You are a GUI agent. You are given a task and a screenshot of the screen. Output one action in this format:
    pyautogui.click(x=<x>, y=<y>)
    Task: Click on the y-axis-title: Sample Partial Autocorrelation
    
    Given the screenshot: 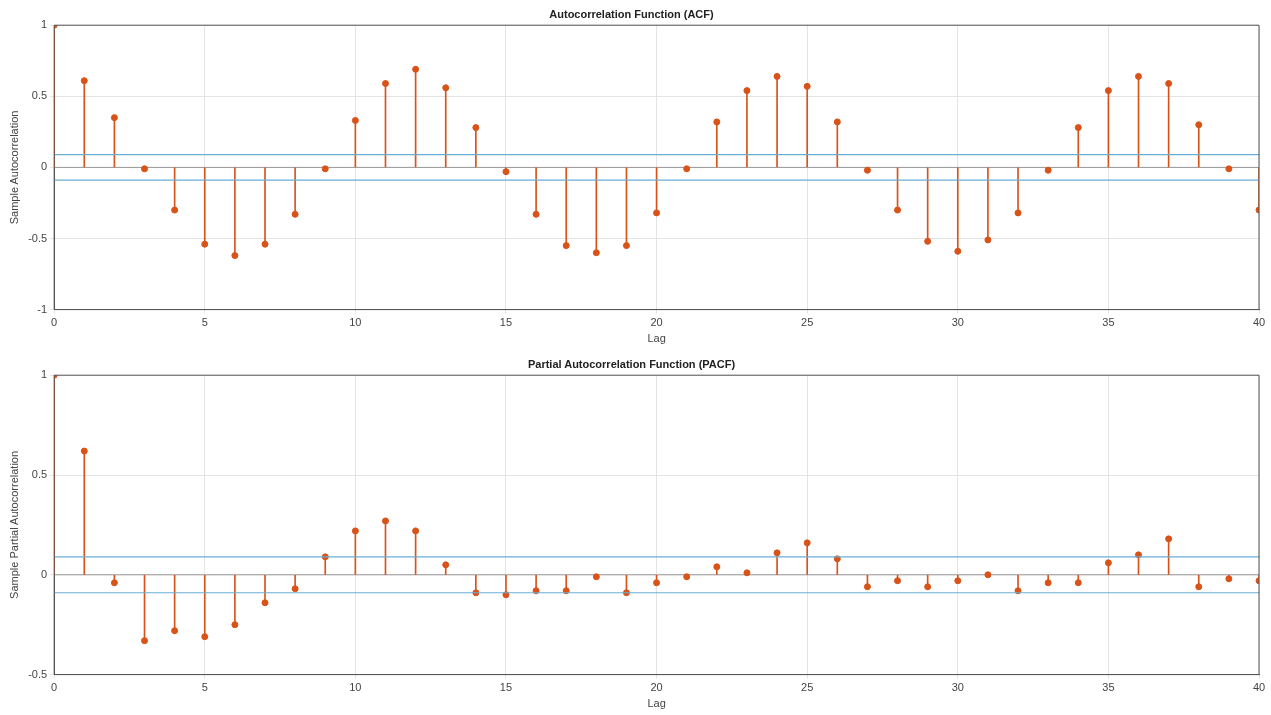 What is the action you would take?
    pyautogui.click(x=13, y=524)
    